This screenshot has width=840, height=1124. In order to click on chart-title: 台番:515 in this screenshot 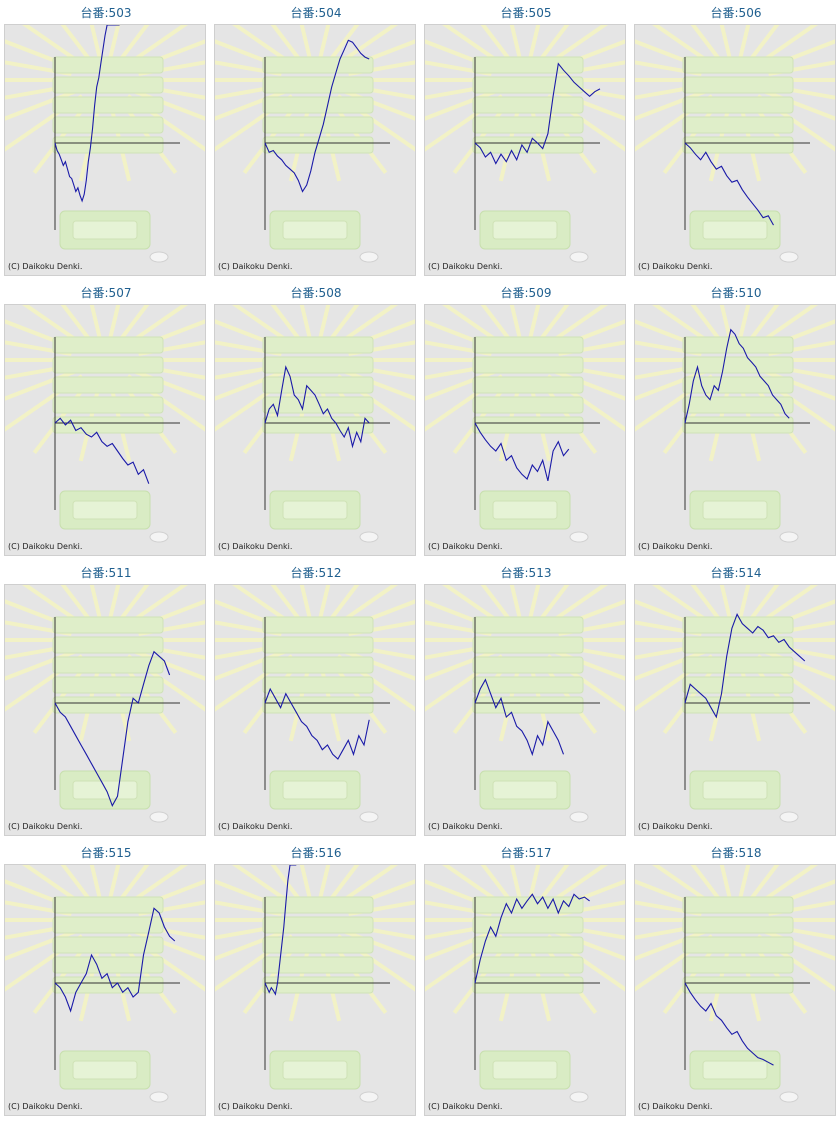, I will do `click(106, 853)`.